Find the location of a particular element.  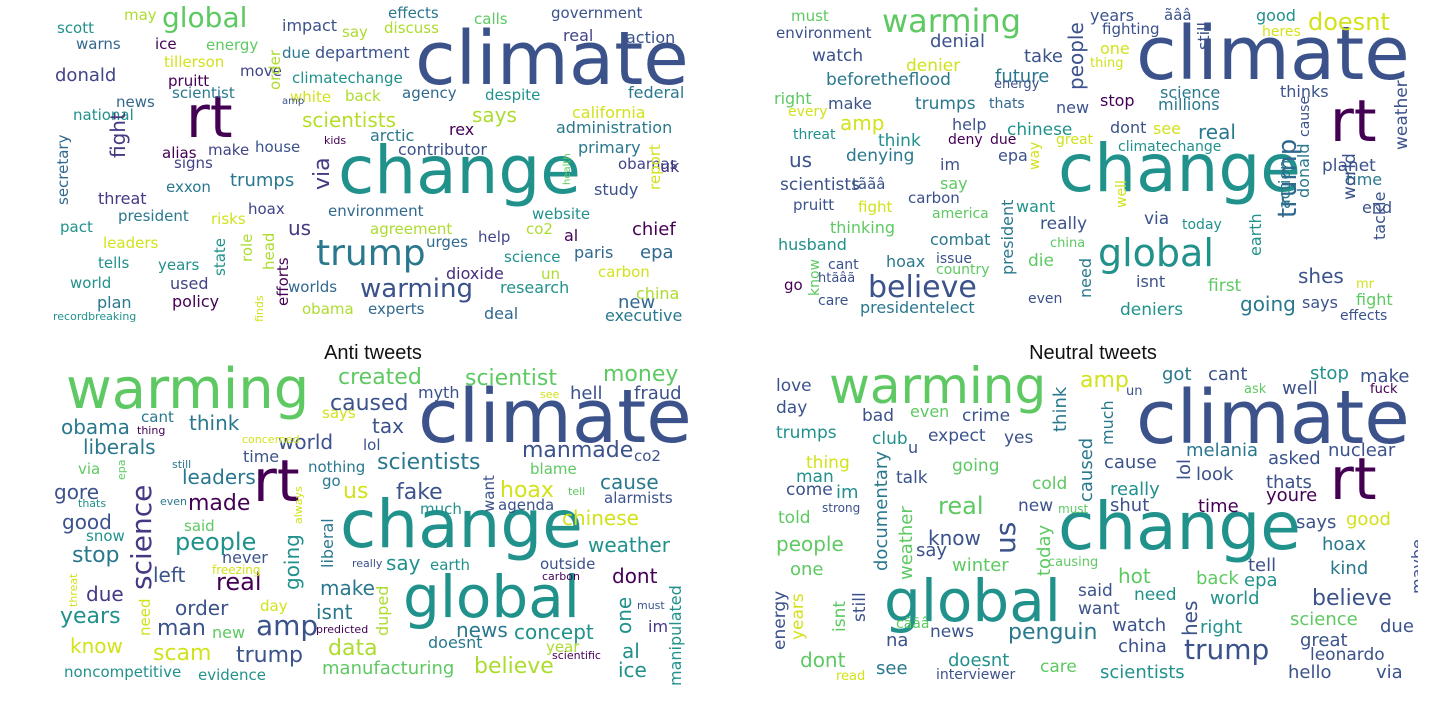

word: liberal is located at coordinates (327, 543).